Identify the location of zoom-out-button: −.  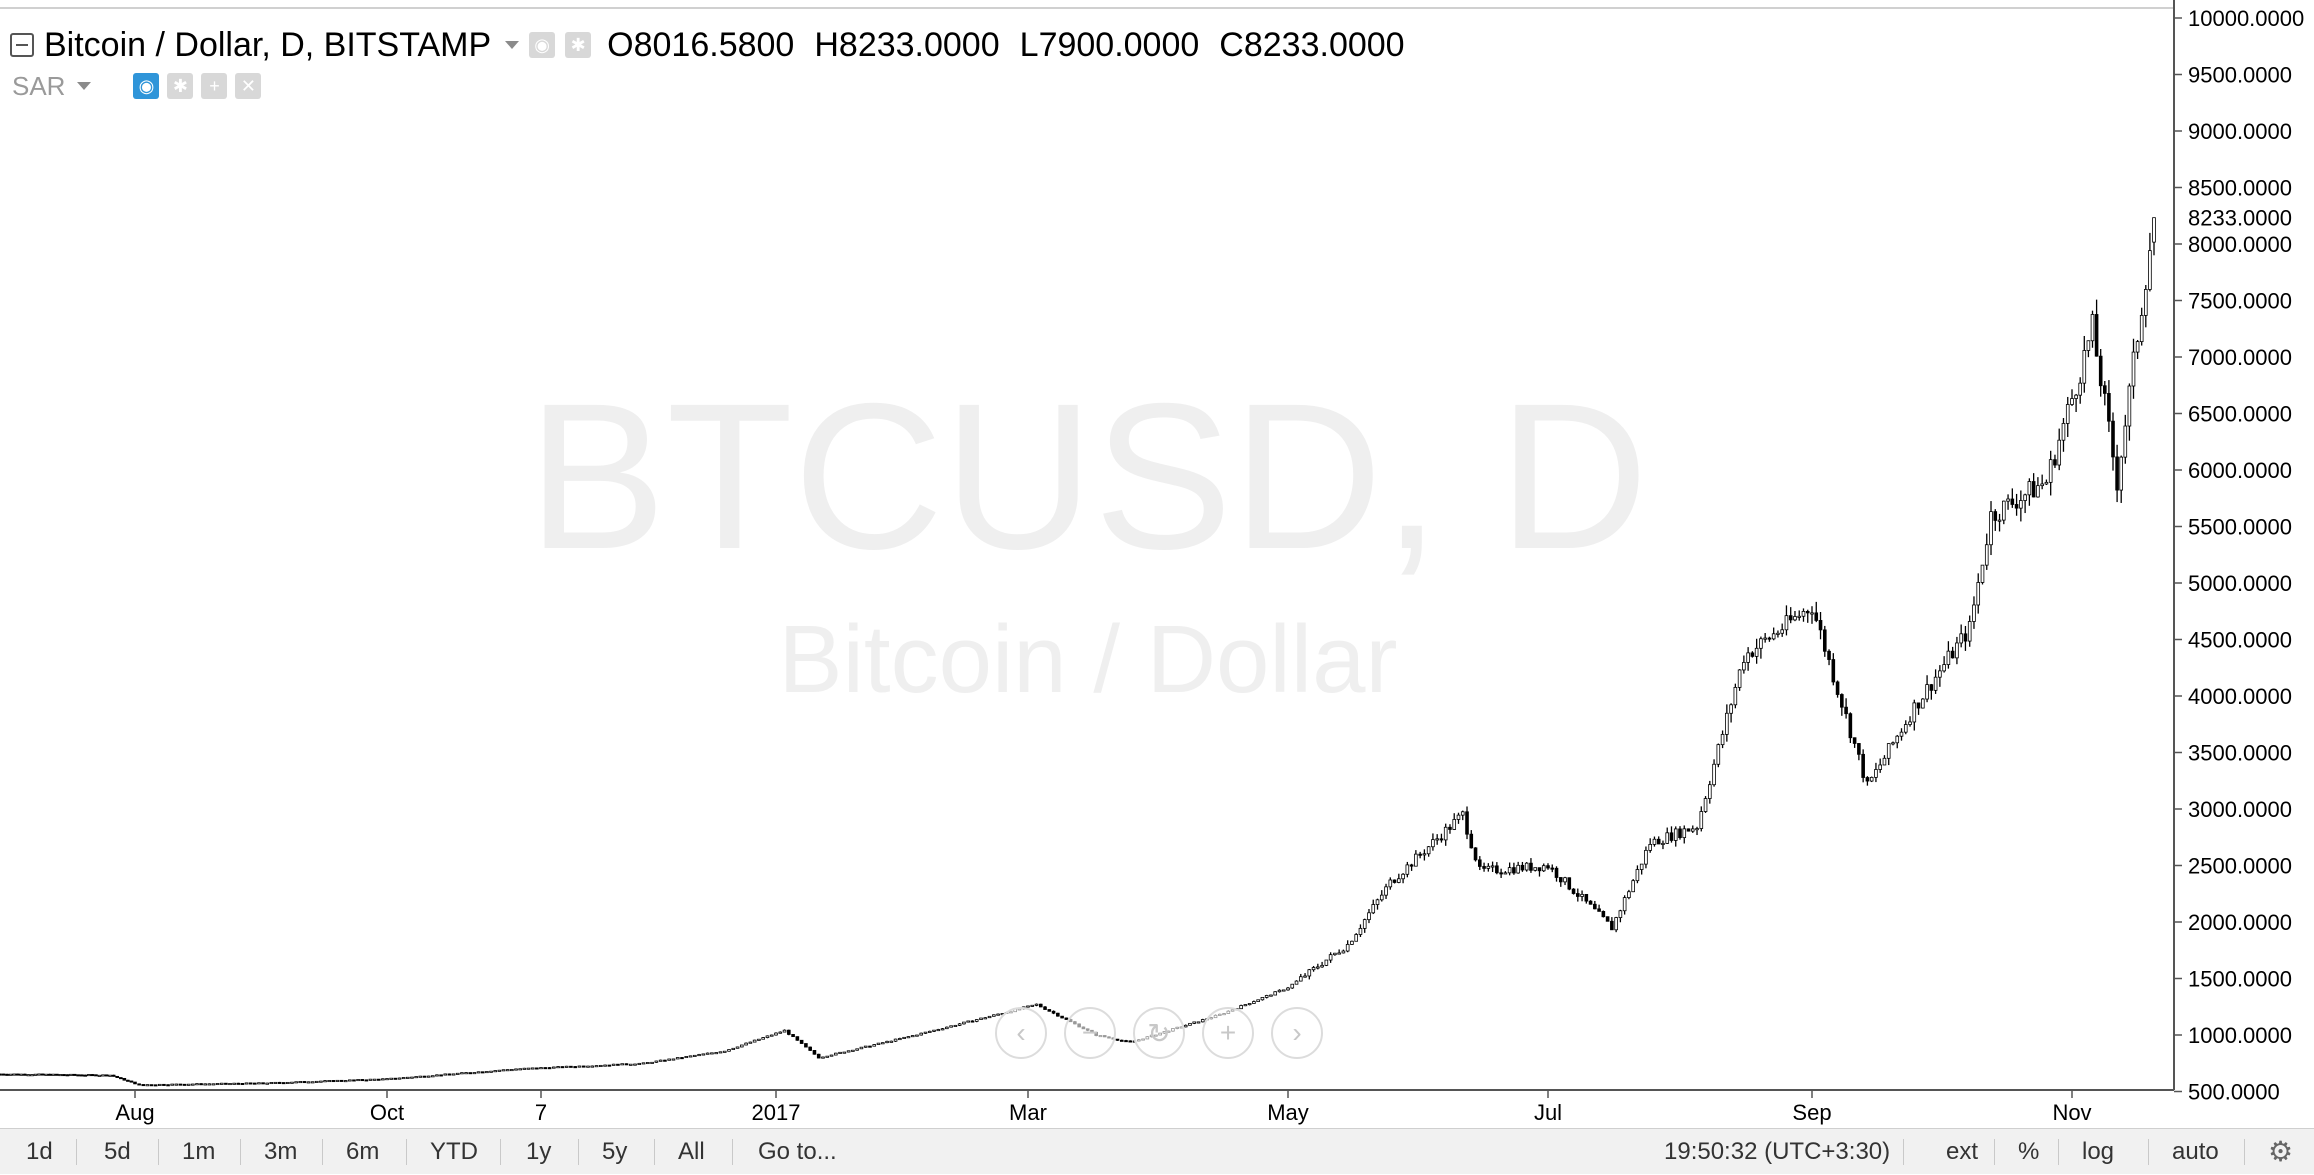
(1090, 1033).